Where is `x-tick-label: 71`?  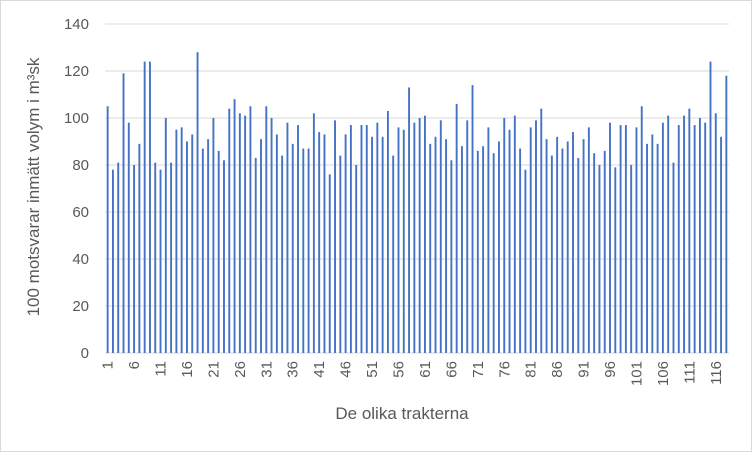
x-tick-label: 71 is located at coordinates (478, 369).